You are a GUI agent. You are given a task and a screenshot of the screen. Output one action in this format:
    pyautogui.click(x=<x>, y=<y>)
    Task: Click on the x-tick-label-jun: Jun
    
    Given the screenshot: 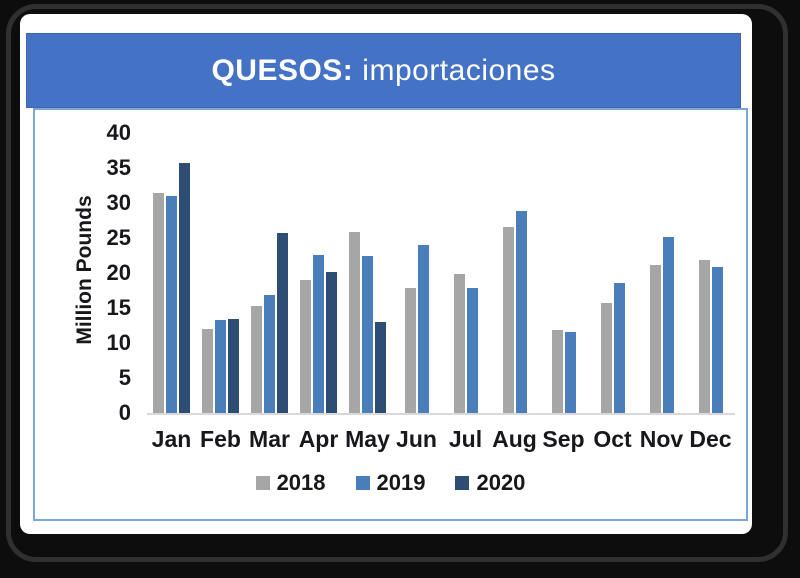 What is the action you would take?
    pyautogui.click(x=416, y=439)
    